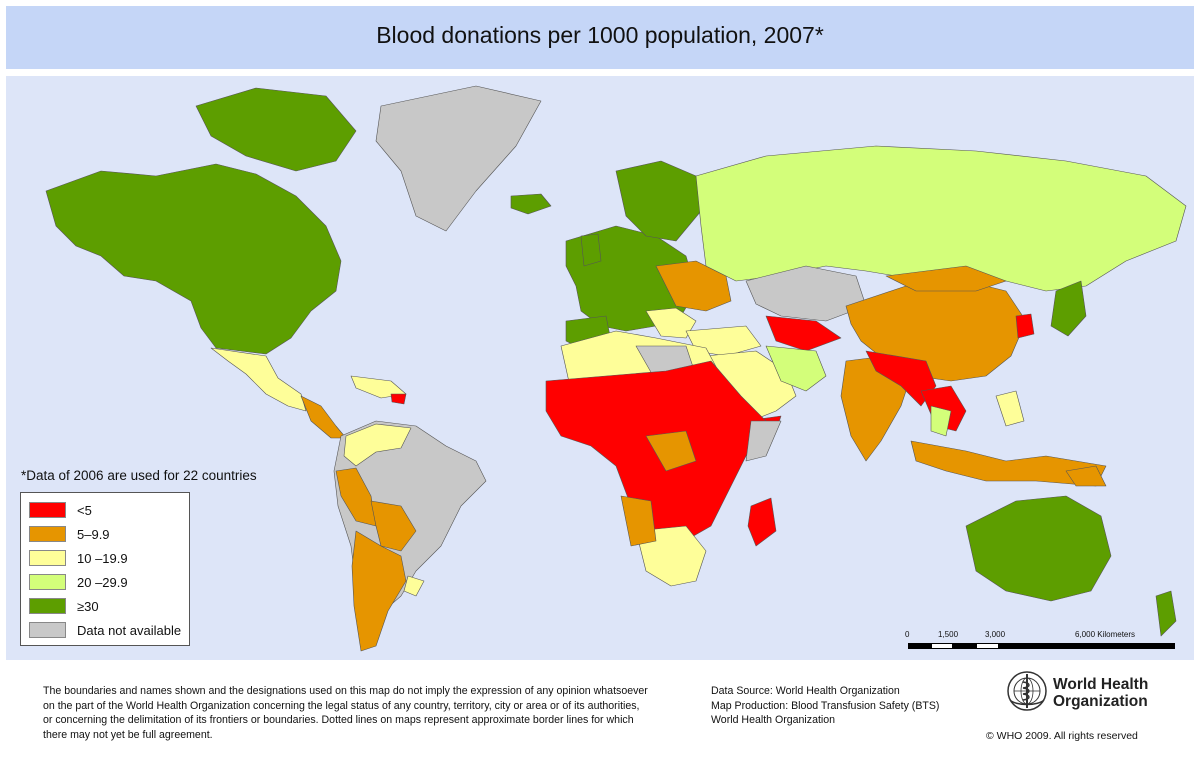 Image resolution: width=1200 pixels, height=760 pixels. Describe the element at coordinates (796, 368) in the screenshot. I see `region-iran` at that location.